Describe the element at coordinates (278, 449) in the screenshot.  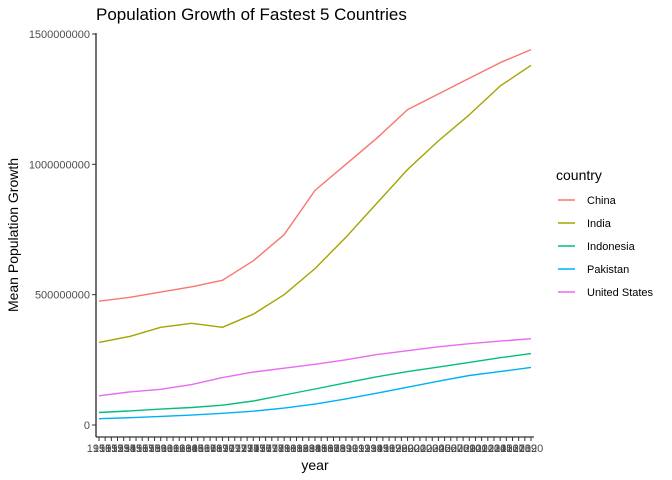
I see `x-tick-label: 1979` at that location.